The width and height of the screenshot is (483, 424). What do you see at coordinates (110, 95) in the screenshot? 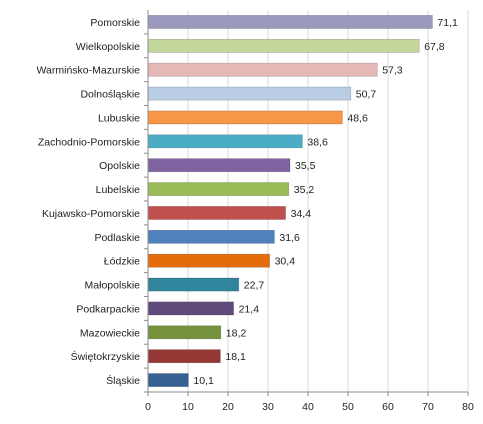
I see `category-label: Dolnośląskie` at bounding box center [110, 95].